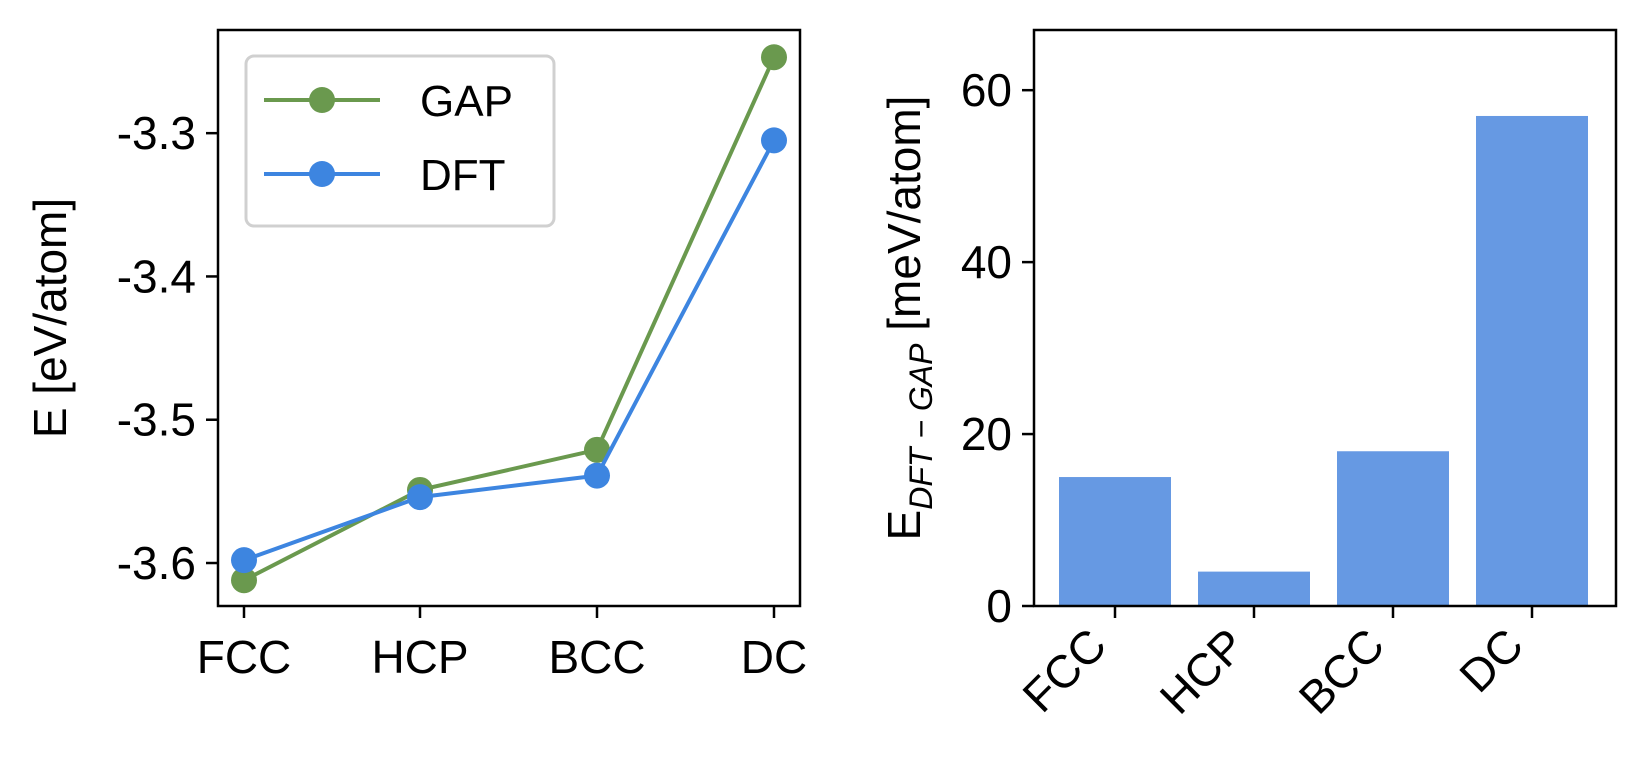 The height and width of the screenshot is (782, 1644). What do you see at coordinates (597, 475) in the screenshot?
I see `data-point-dft-bcc` at bounding box center [597, 475].